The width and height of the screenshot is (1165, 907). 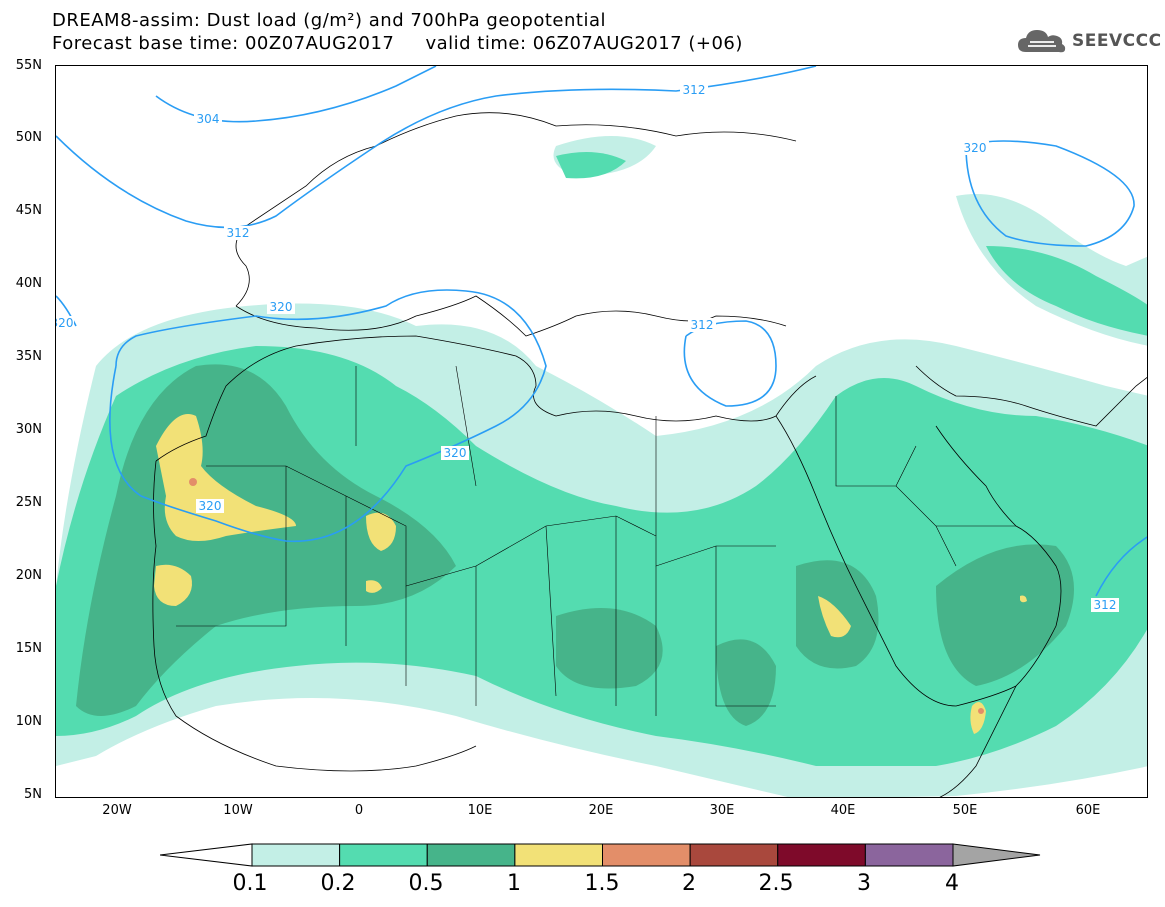 What do you see at coordinates (338, 883) in the screenshot?
I see `colorbar-label: 0.2` at bounding box center [338, 883].